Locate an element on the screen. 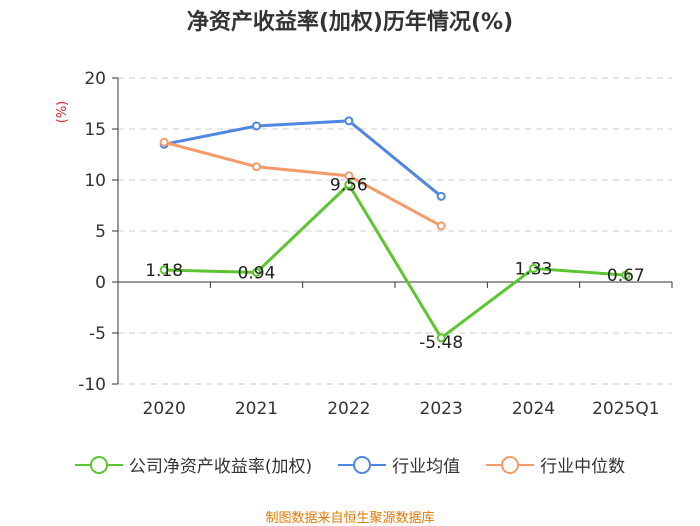 This screenshot has height=526, width=700. source-note: 制图数据来自恒生聚源数据库 is located at coordinates (350, 518).